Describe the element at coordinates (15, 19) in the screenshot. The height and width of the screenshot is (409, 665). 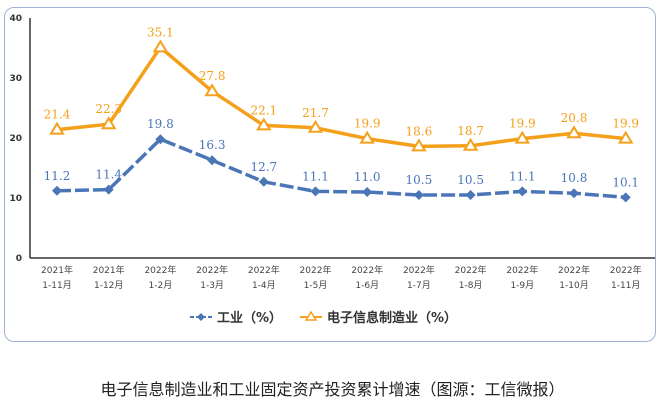
I see `y-tick-label: 40` at that location.